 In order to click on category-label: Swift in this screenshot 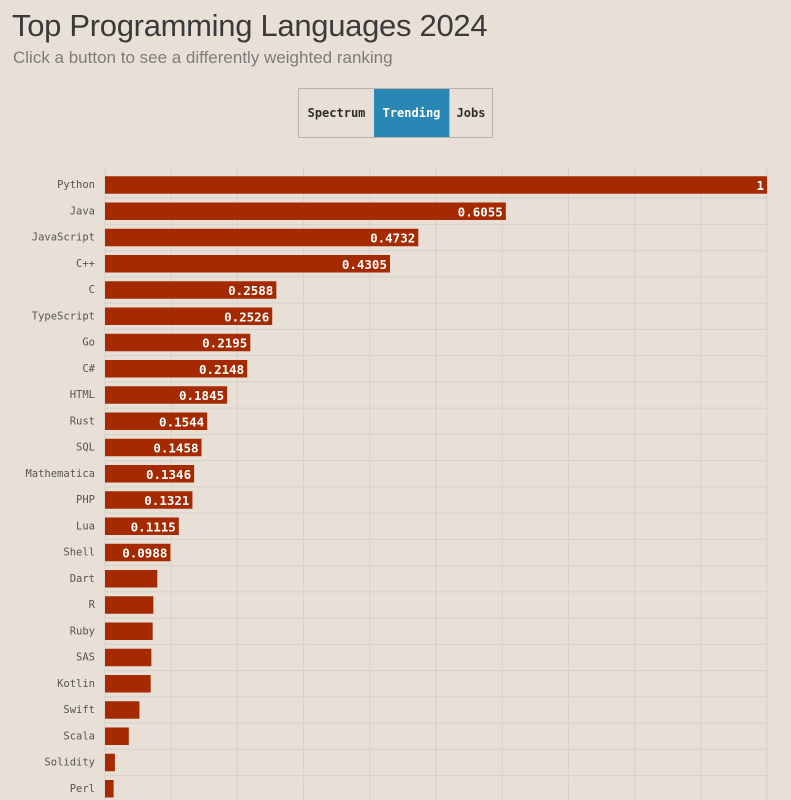, I will do `click(79, 710)`.